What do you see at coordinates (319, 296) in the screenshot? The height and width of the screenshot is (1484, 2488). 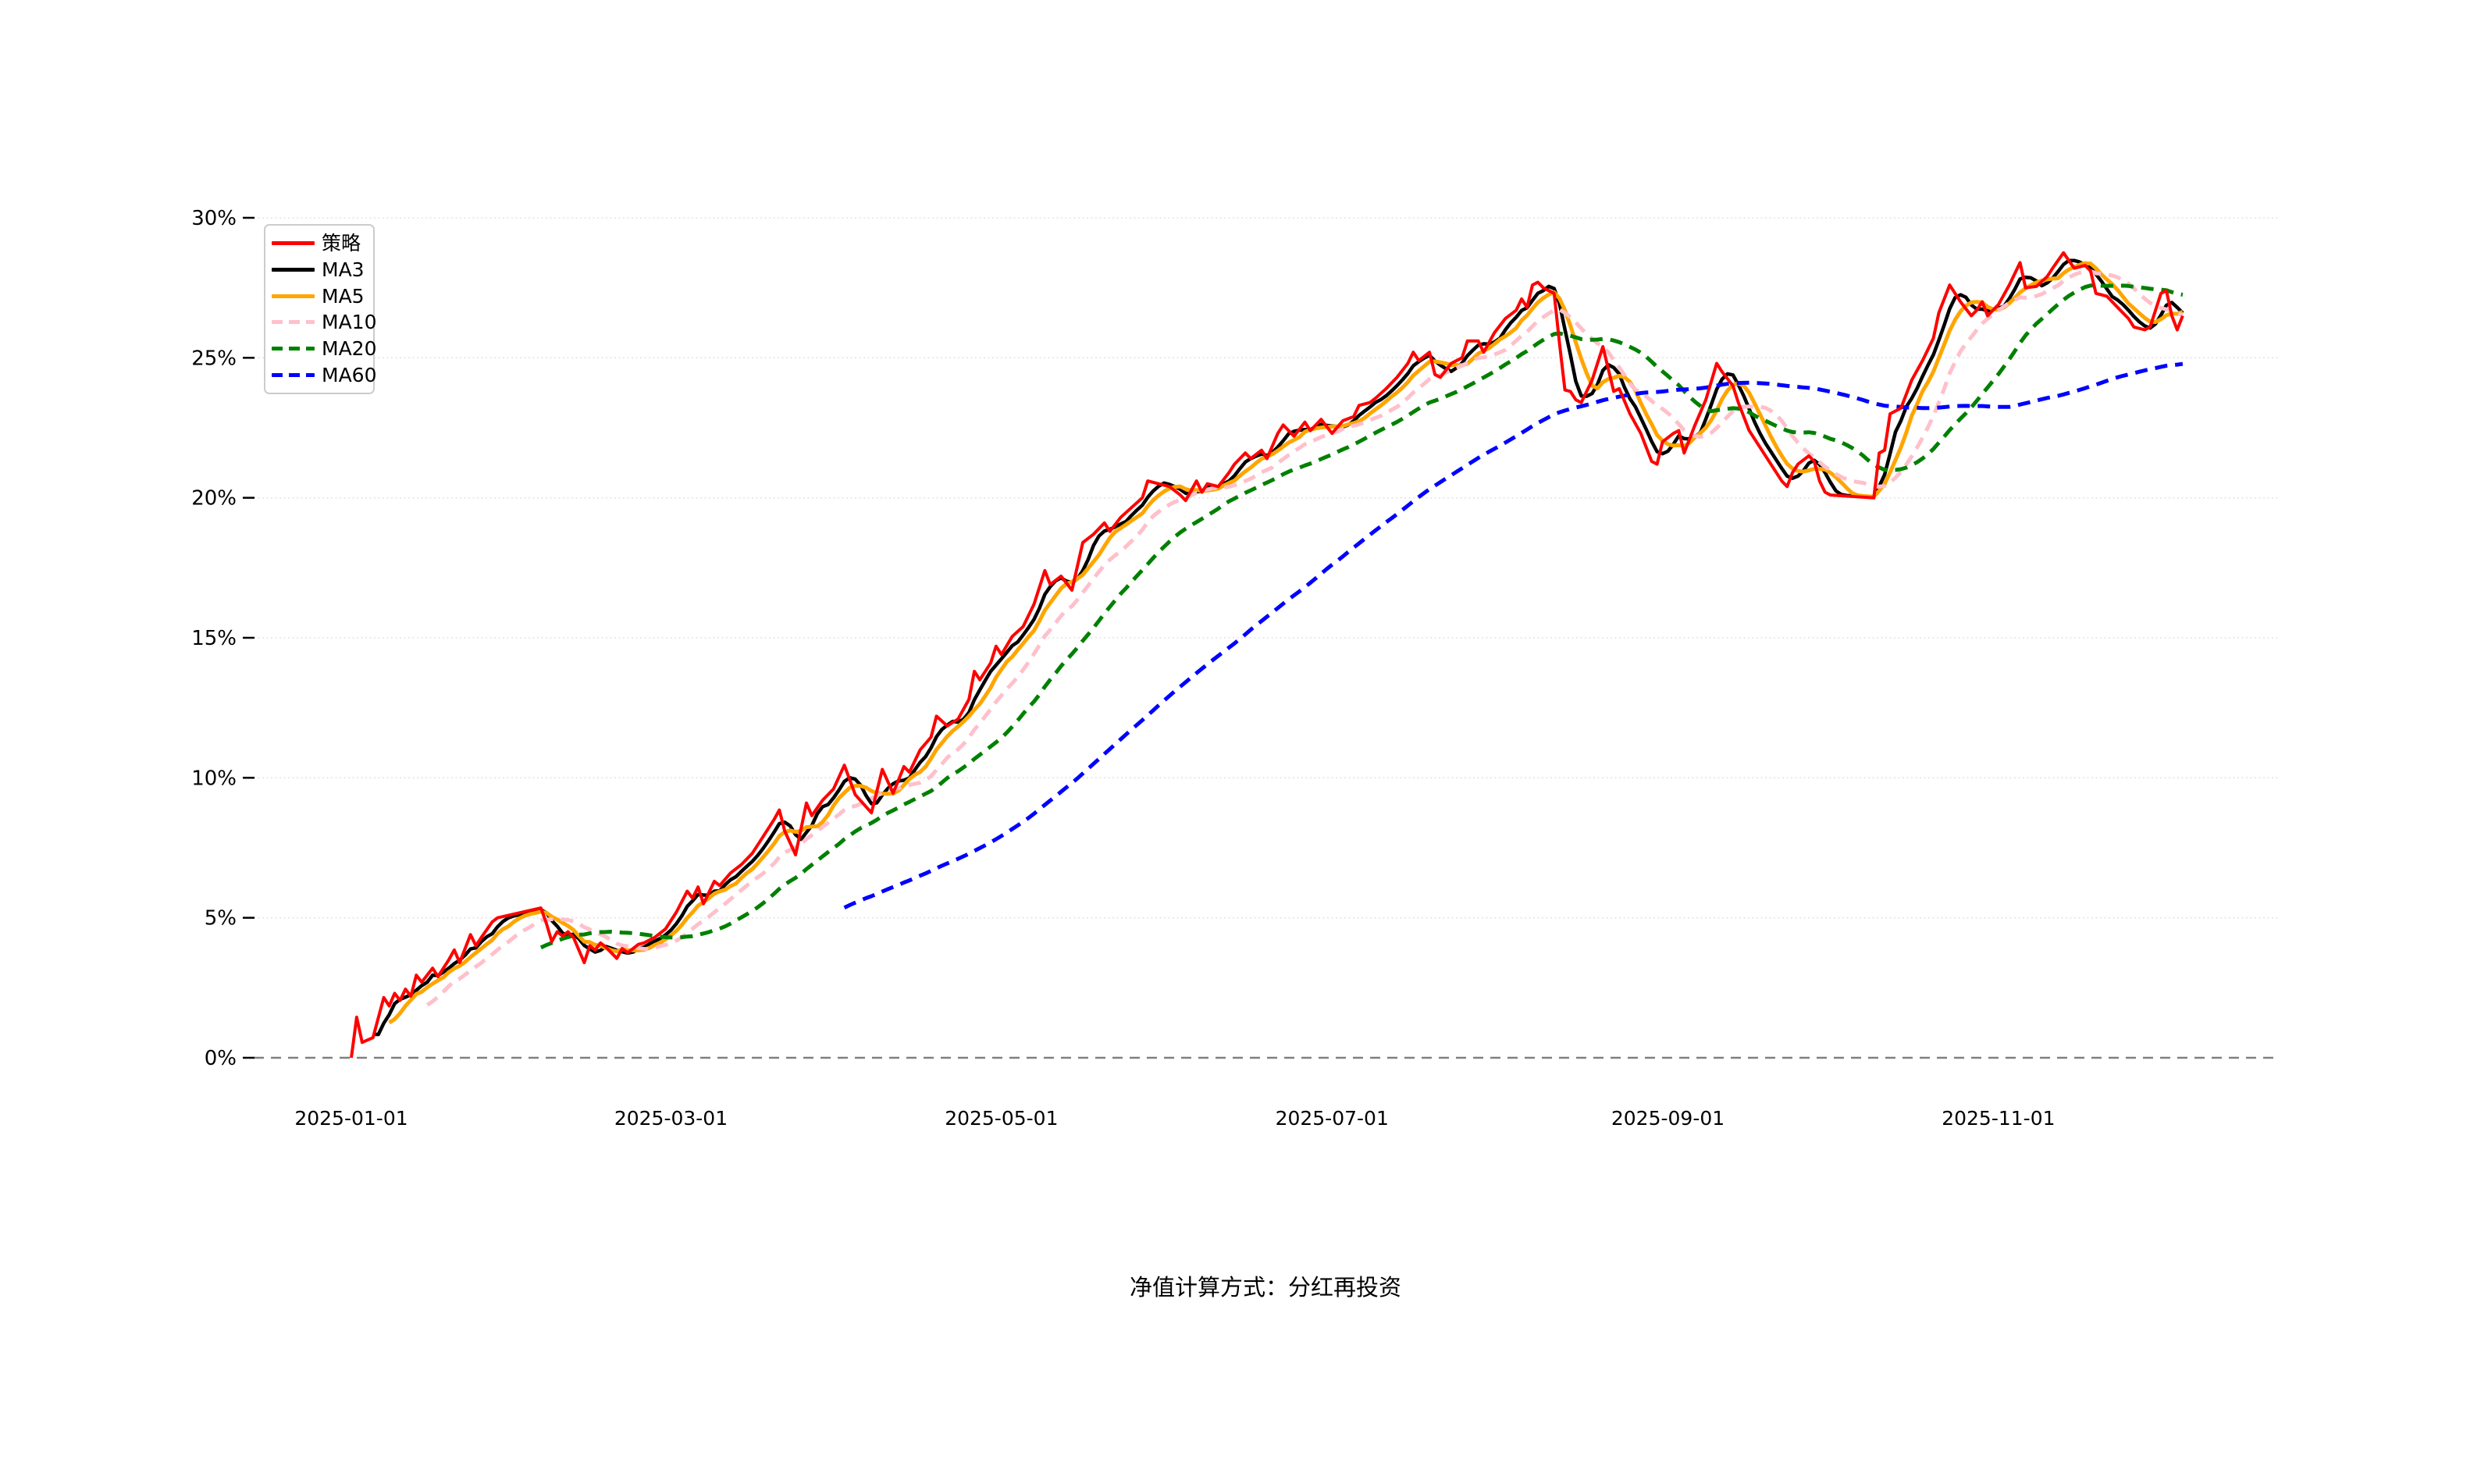 I see `legend-item-ma5: MA5` at bounding box center [319, 296].